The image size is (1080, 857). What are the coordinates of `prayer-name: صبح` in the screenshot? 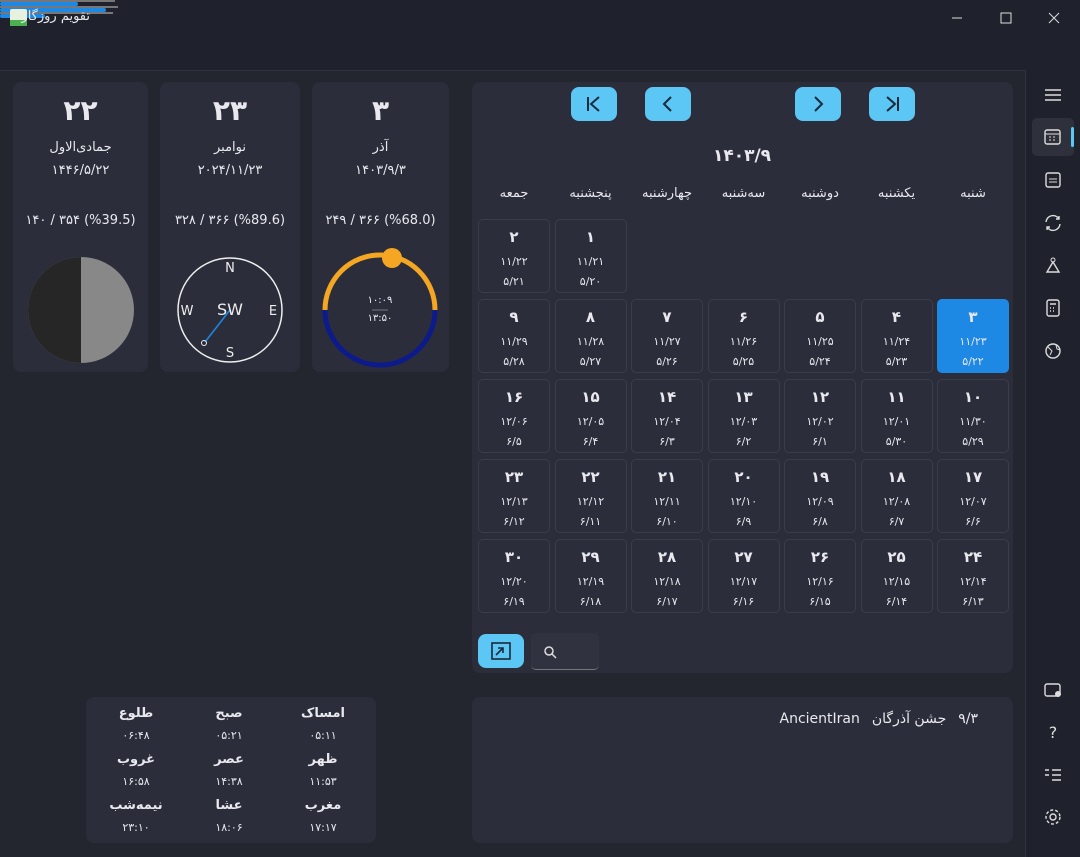 It's located at (229, 713).